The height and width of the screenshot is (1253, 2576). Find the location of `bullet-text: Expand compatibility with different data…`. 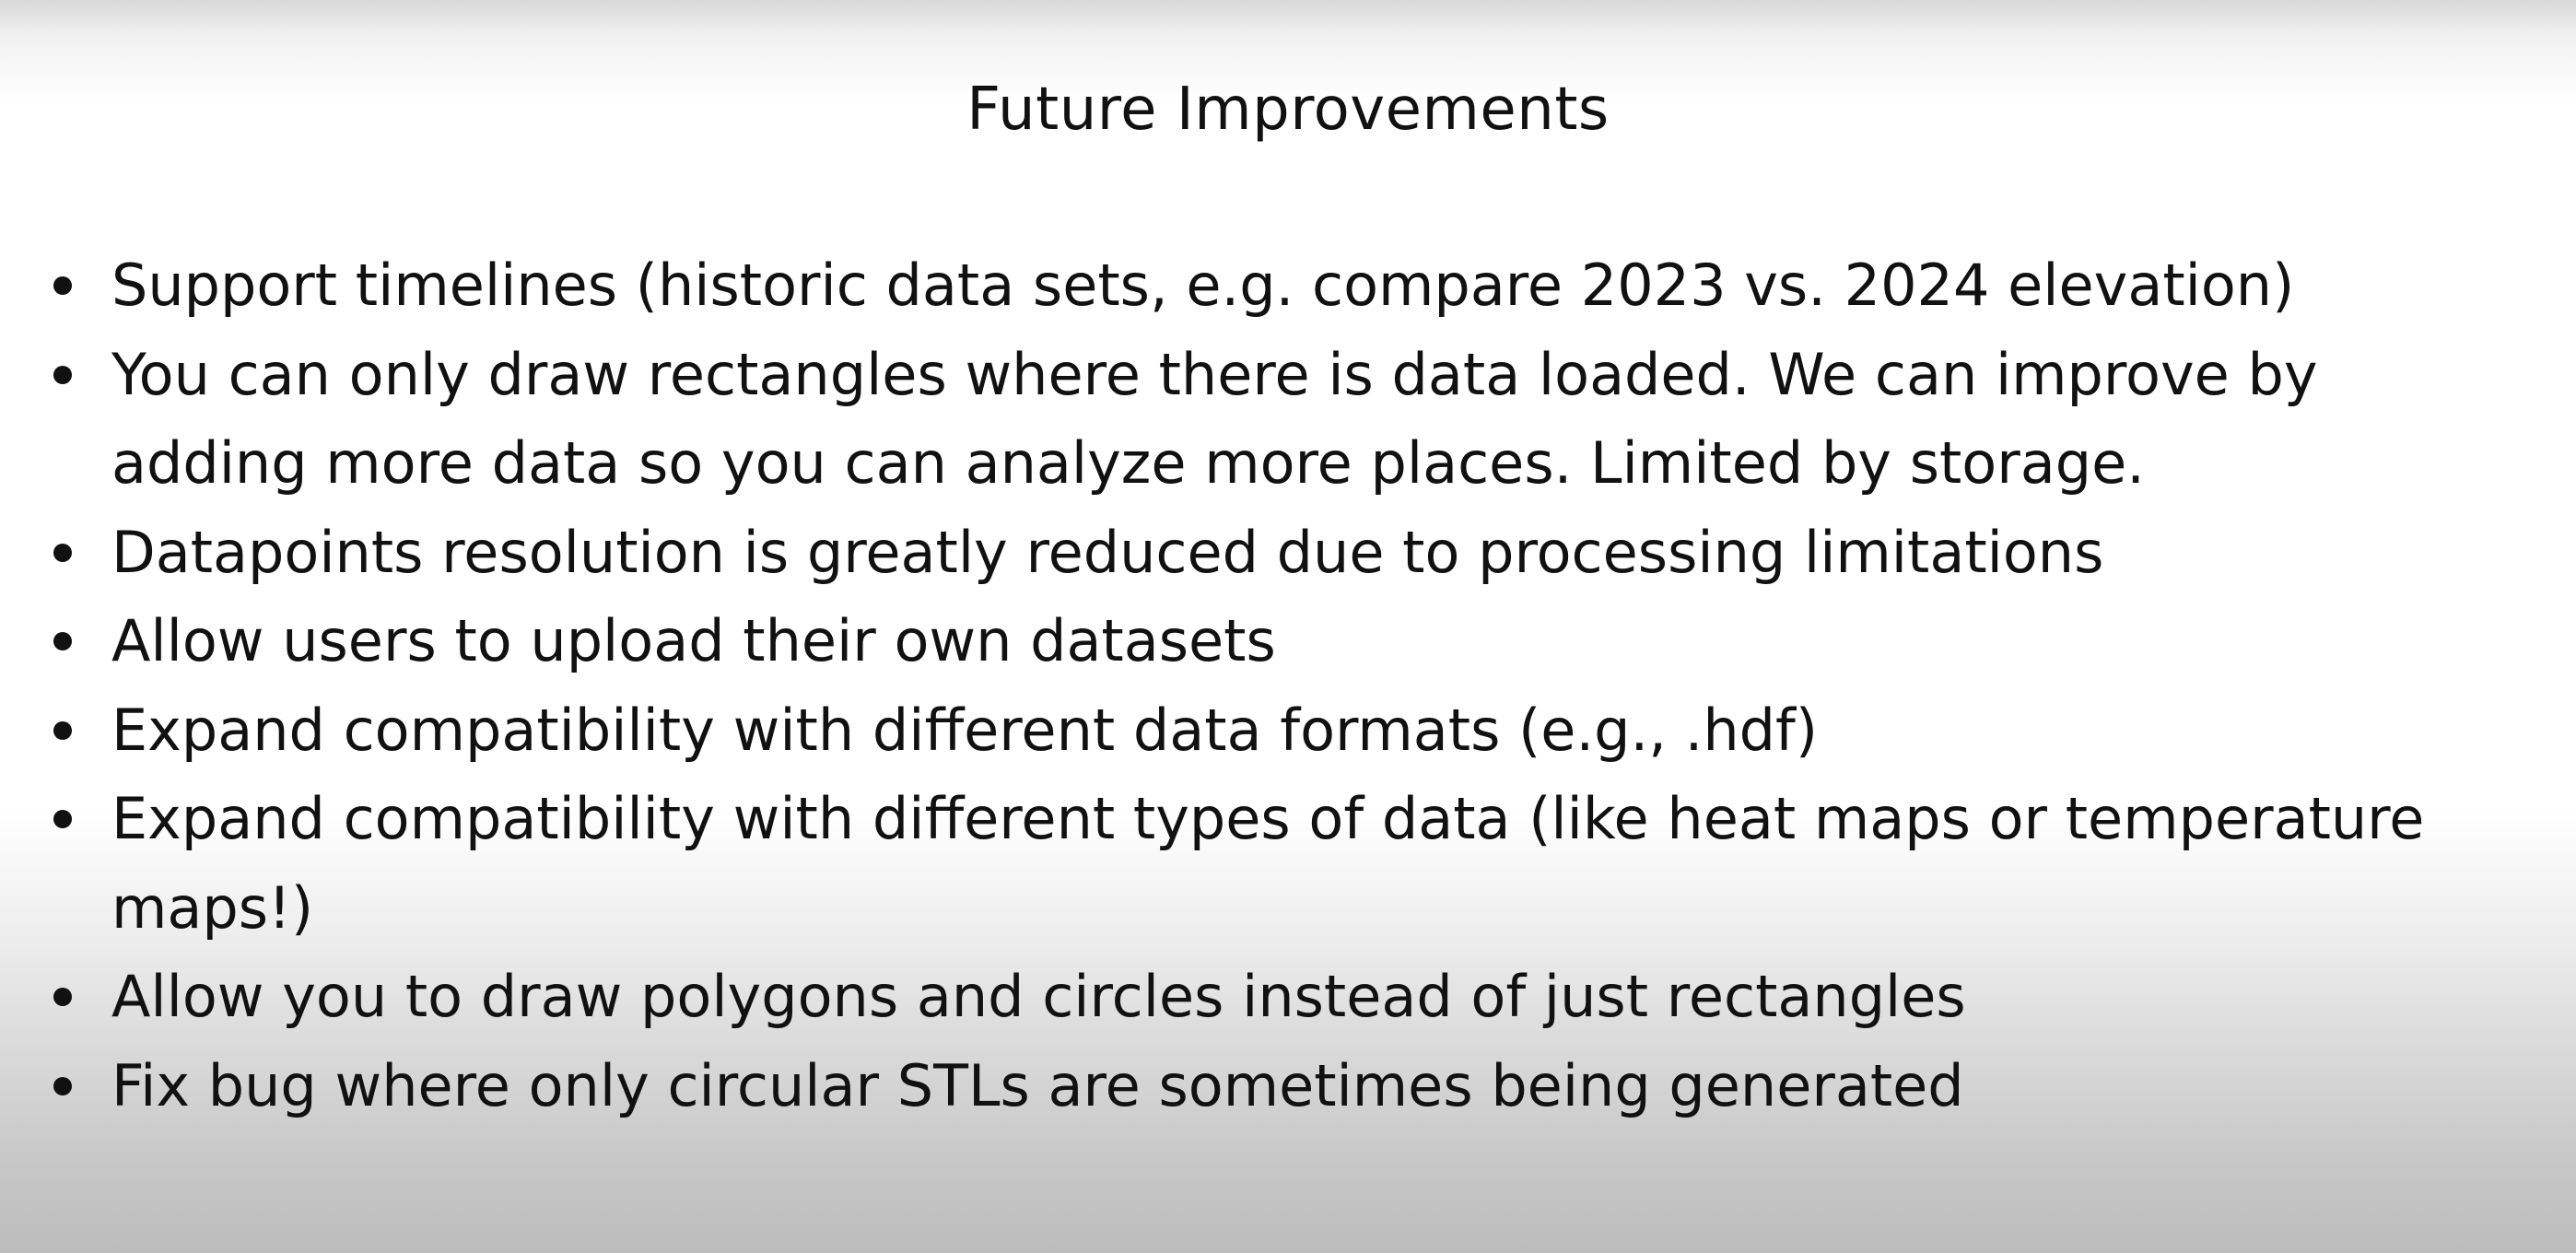

bullet-text: Expand compatibility with different data… is located at coordinates (965, 730).